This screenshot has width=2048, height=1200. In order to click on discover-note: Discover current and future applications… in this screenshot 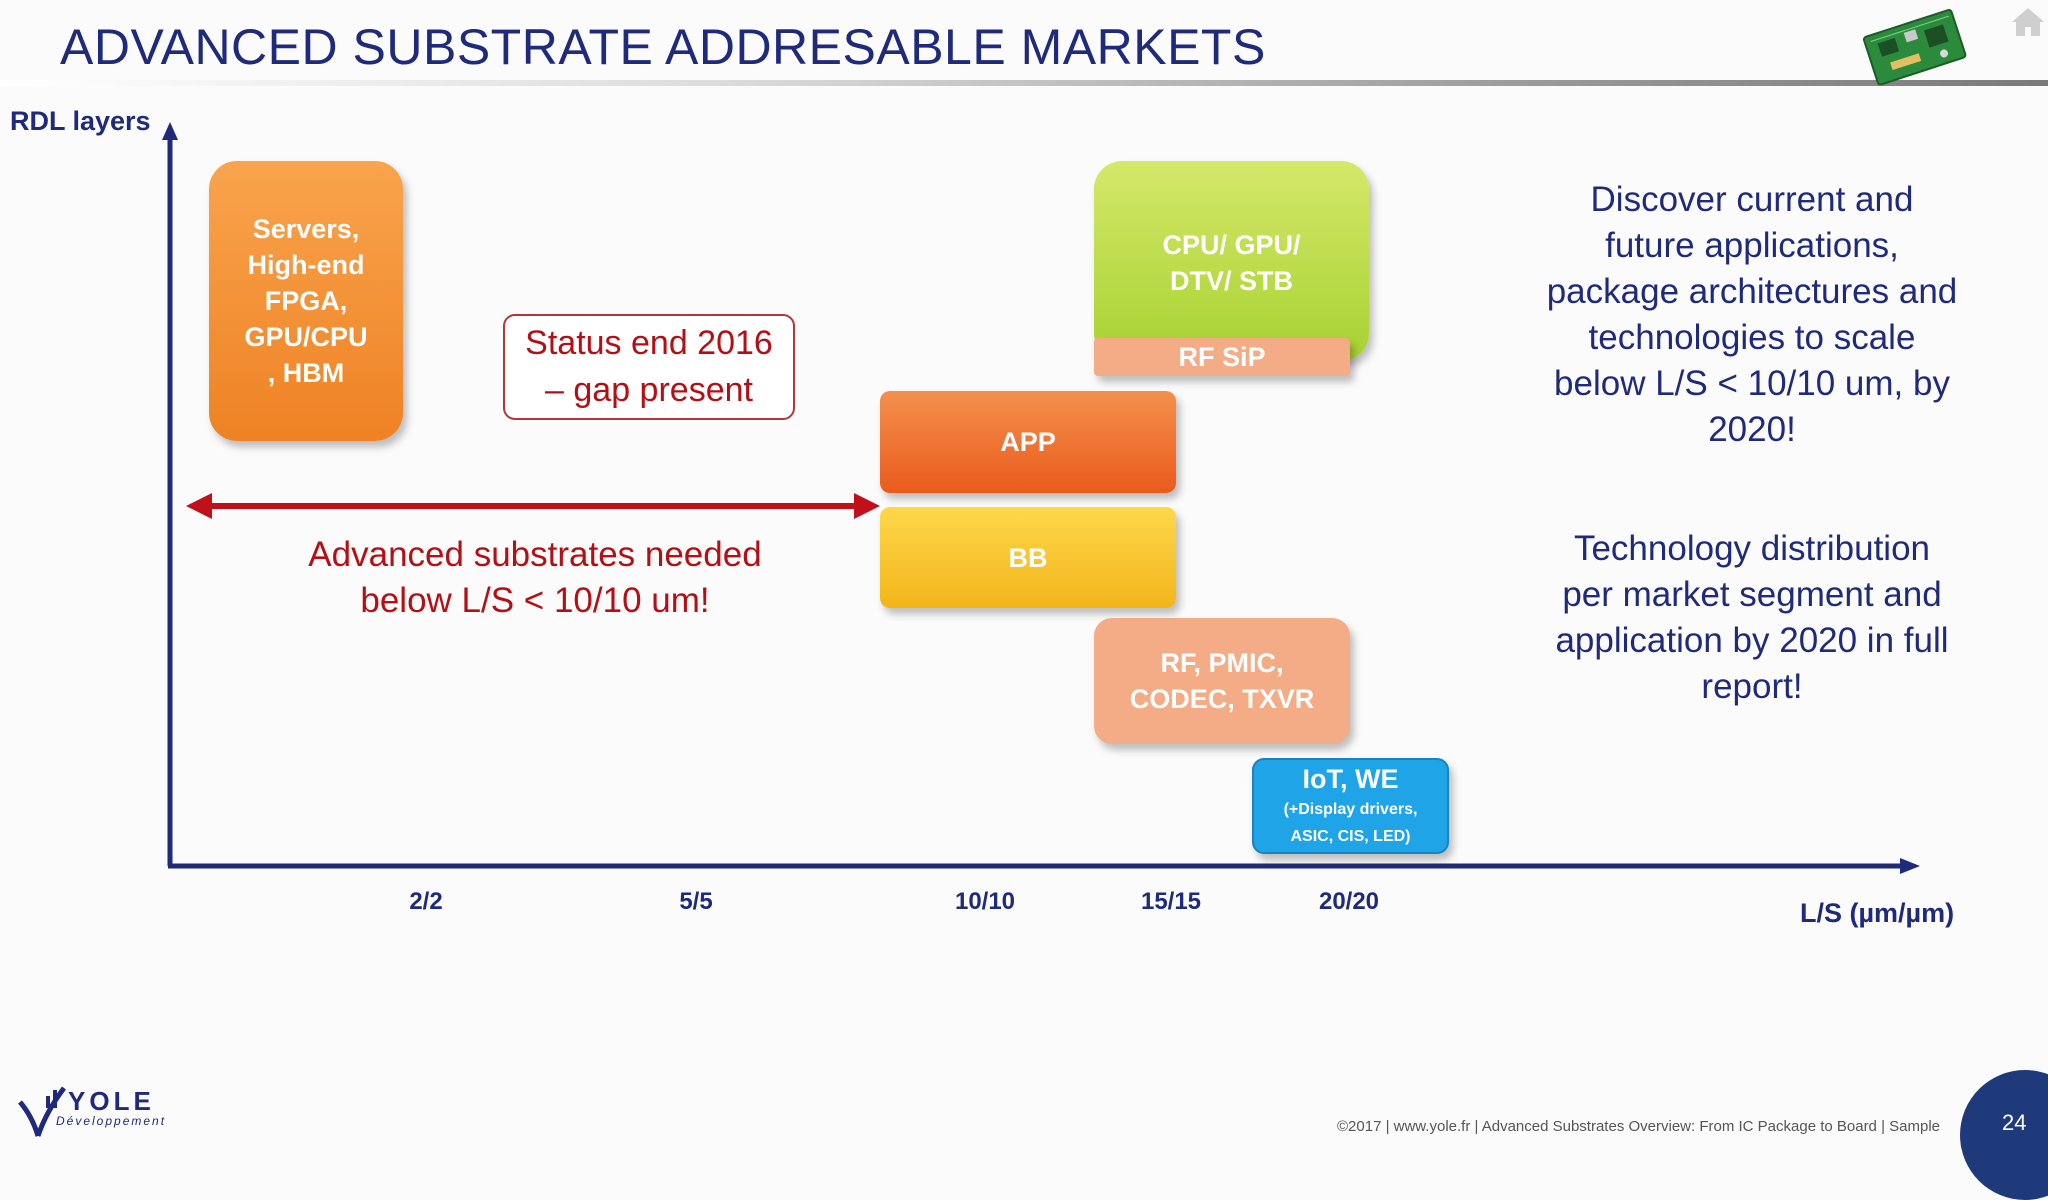, I will do `click(1752, 314)`.